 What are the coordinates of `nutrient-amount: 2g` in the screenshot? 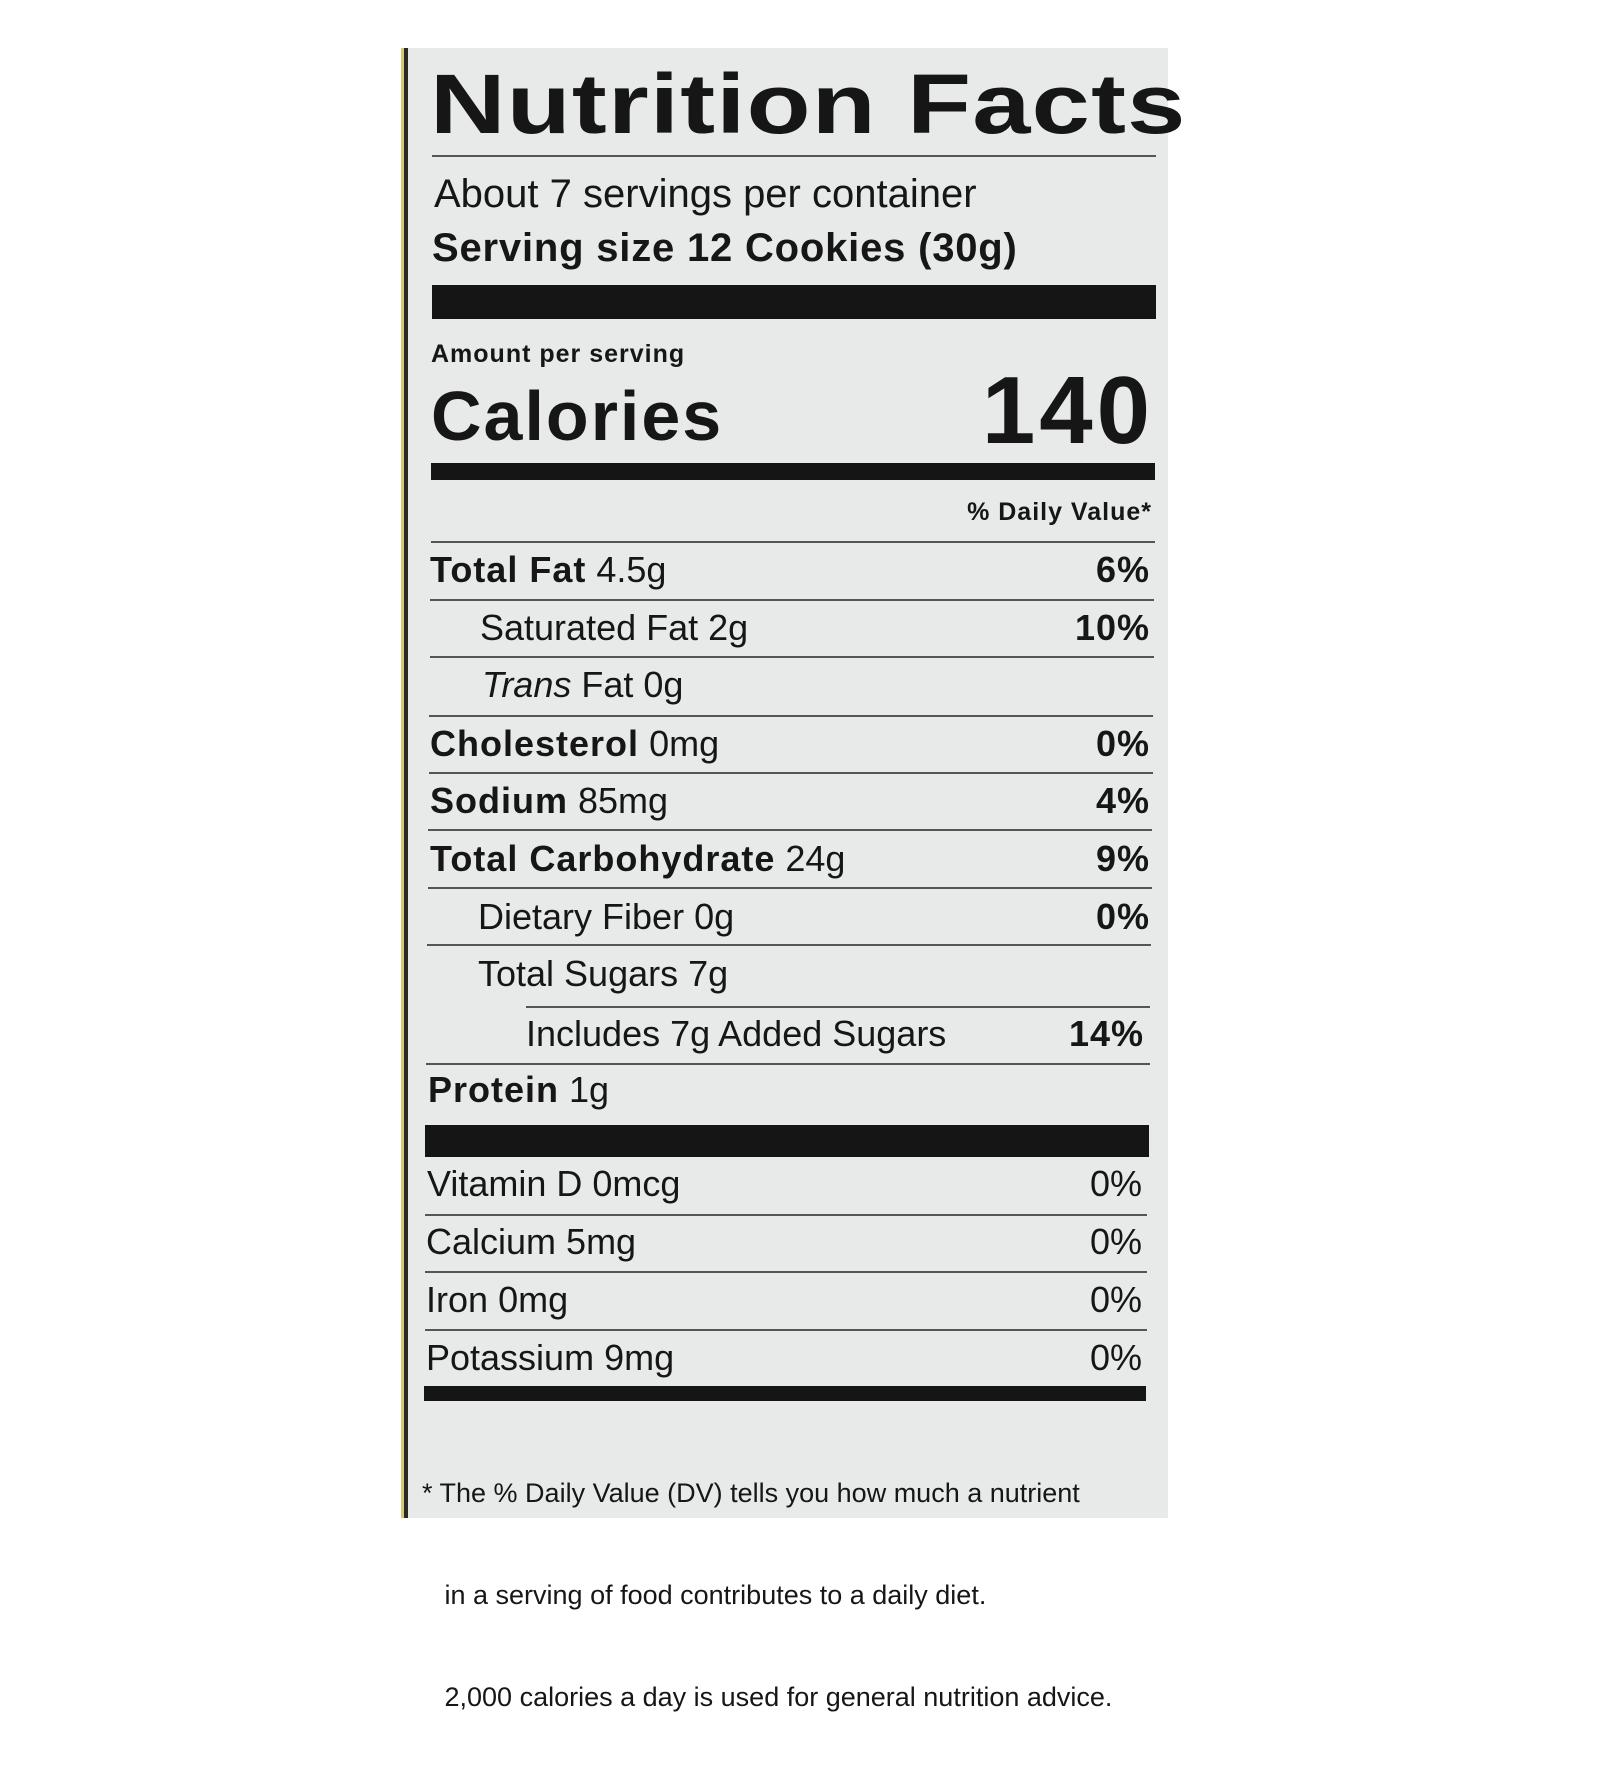 It's located at (728, 627).